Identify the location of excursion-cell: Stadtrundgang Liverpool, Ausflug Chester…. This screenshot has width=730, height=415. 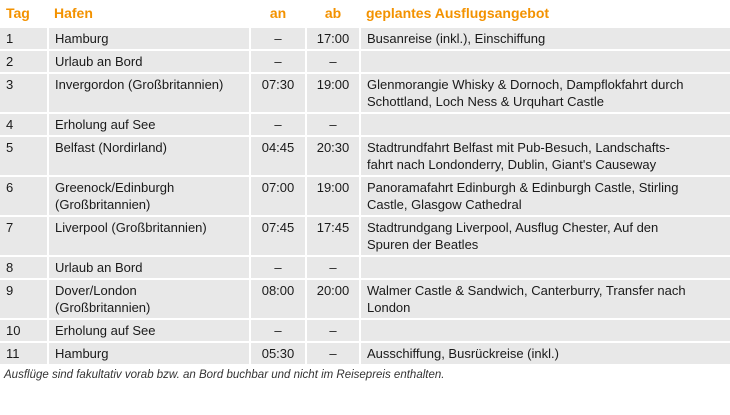
(544, 236).